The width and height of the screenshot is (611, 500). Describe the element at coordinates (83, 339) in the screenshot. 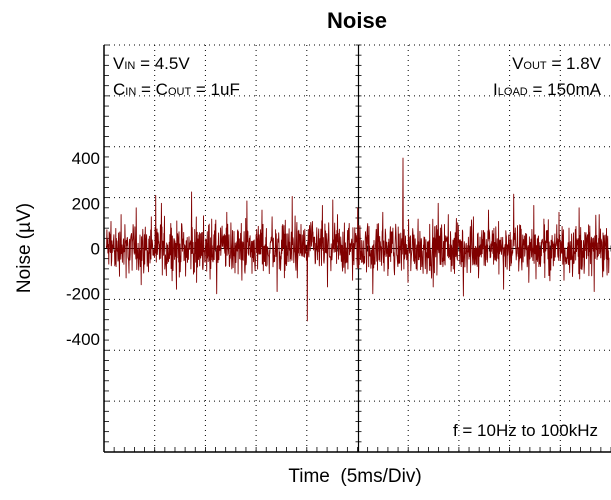

I see `y-tick-label: -400` at that location.